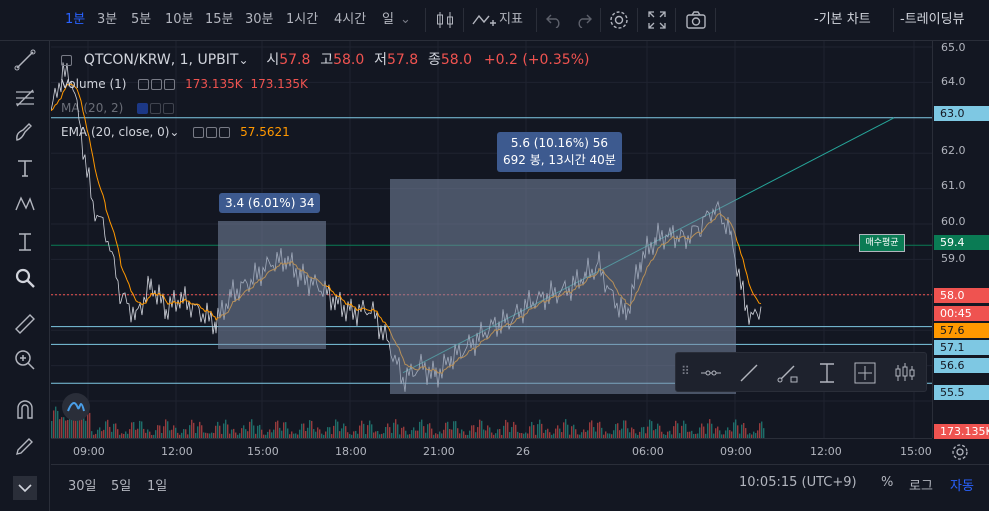 The height and width of the screenshot is (511, 989). Describe the element at coordinates (115, 132) in the screenshot. I see `ema-study-label: EMA (20, close, 0)` at that location.